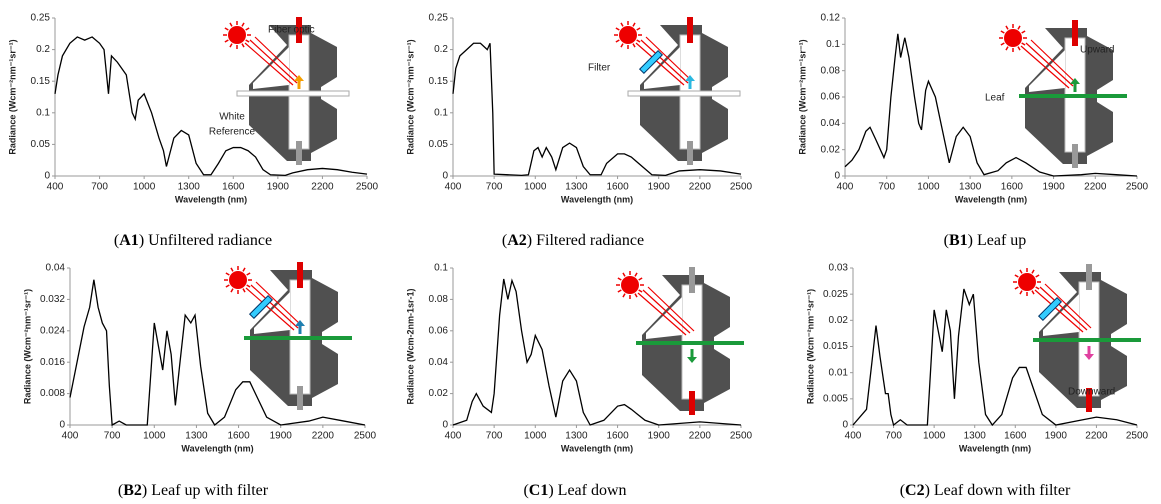 The height and width of the screenshot is (504, 1161). What do you see at coordinates (41, 18) in the screenshot?
I see `y-tick-label: 0.25` at bounding box center [41, 18].